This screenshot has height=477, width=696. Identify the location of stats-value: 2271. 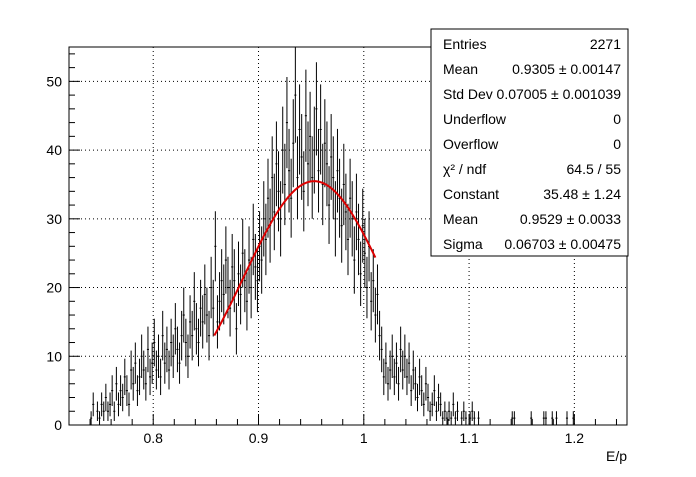
(605, 44).